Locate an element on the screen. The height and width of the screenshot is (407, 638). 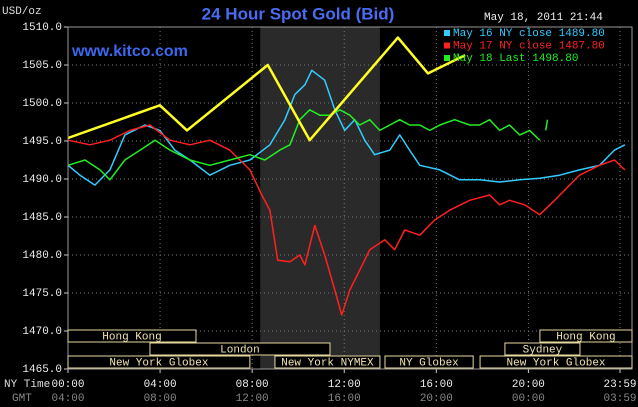
y-tick-label: 1470.0 is located at coordinates (42, 332).